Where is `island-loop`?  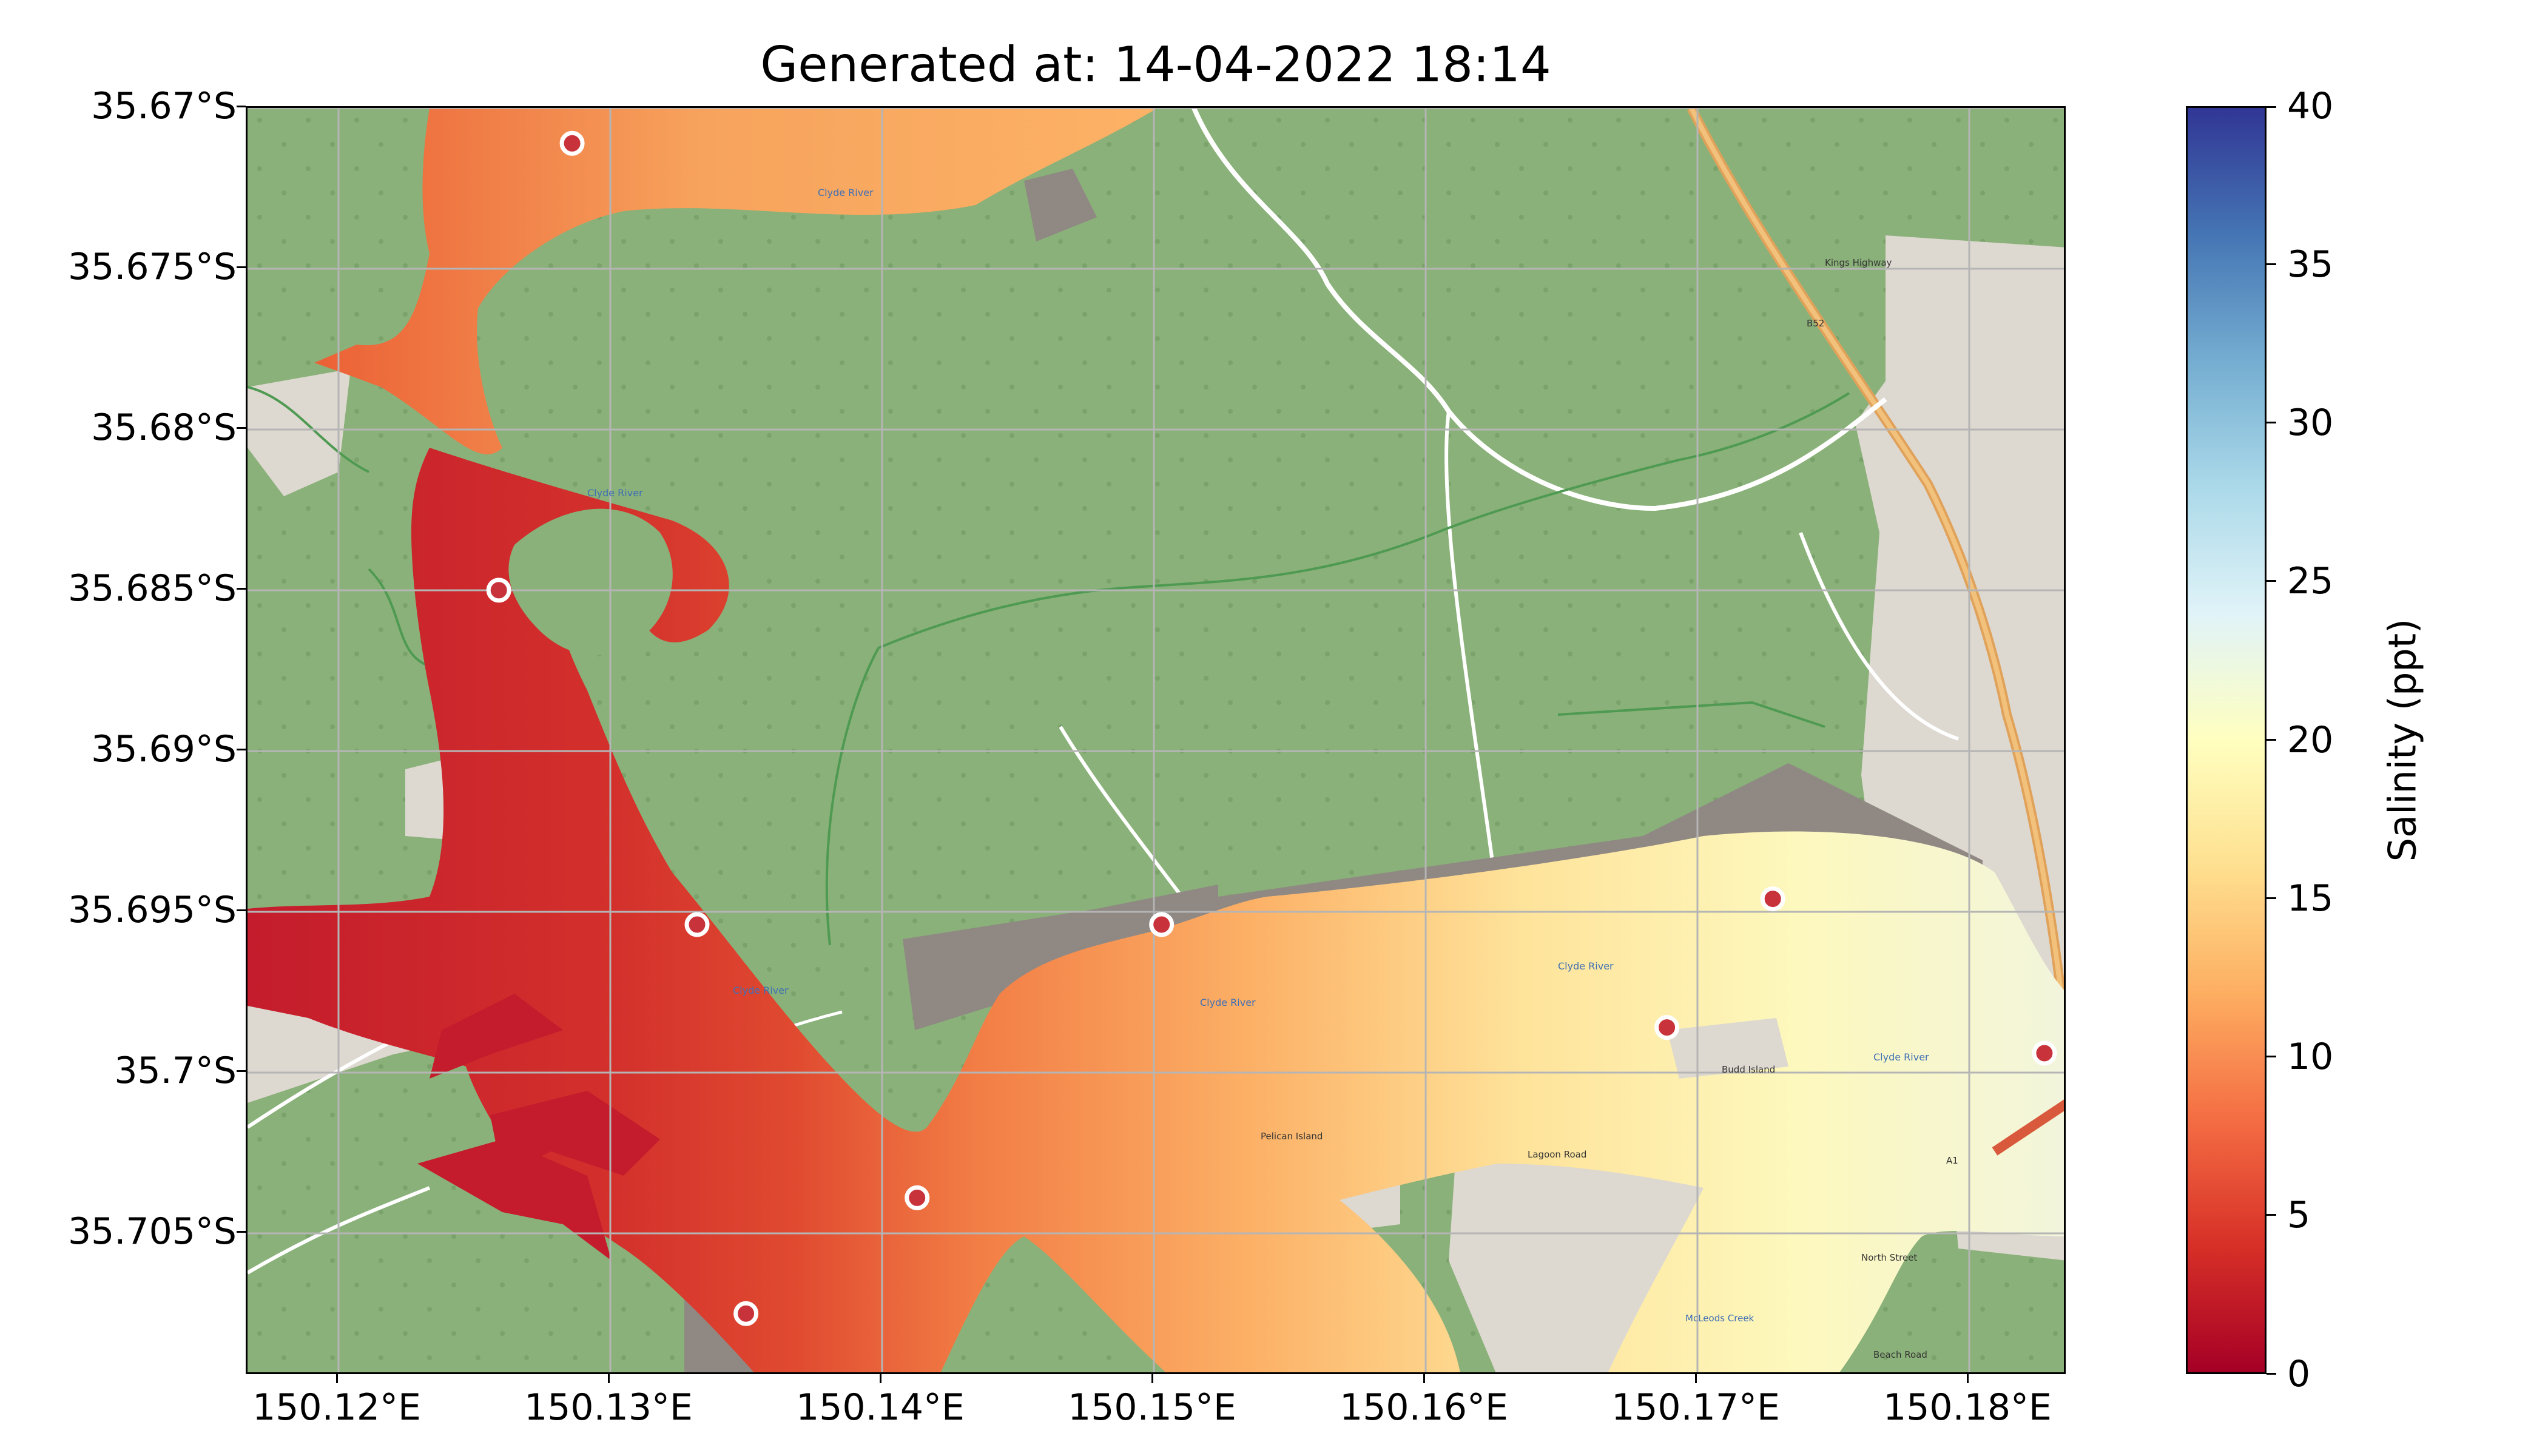 island-loop is located at coordinates (590, 581).